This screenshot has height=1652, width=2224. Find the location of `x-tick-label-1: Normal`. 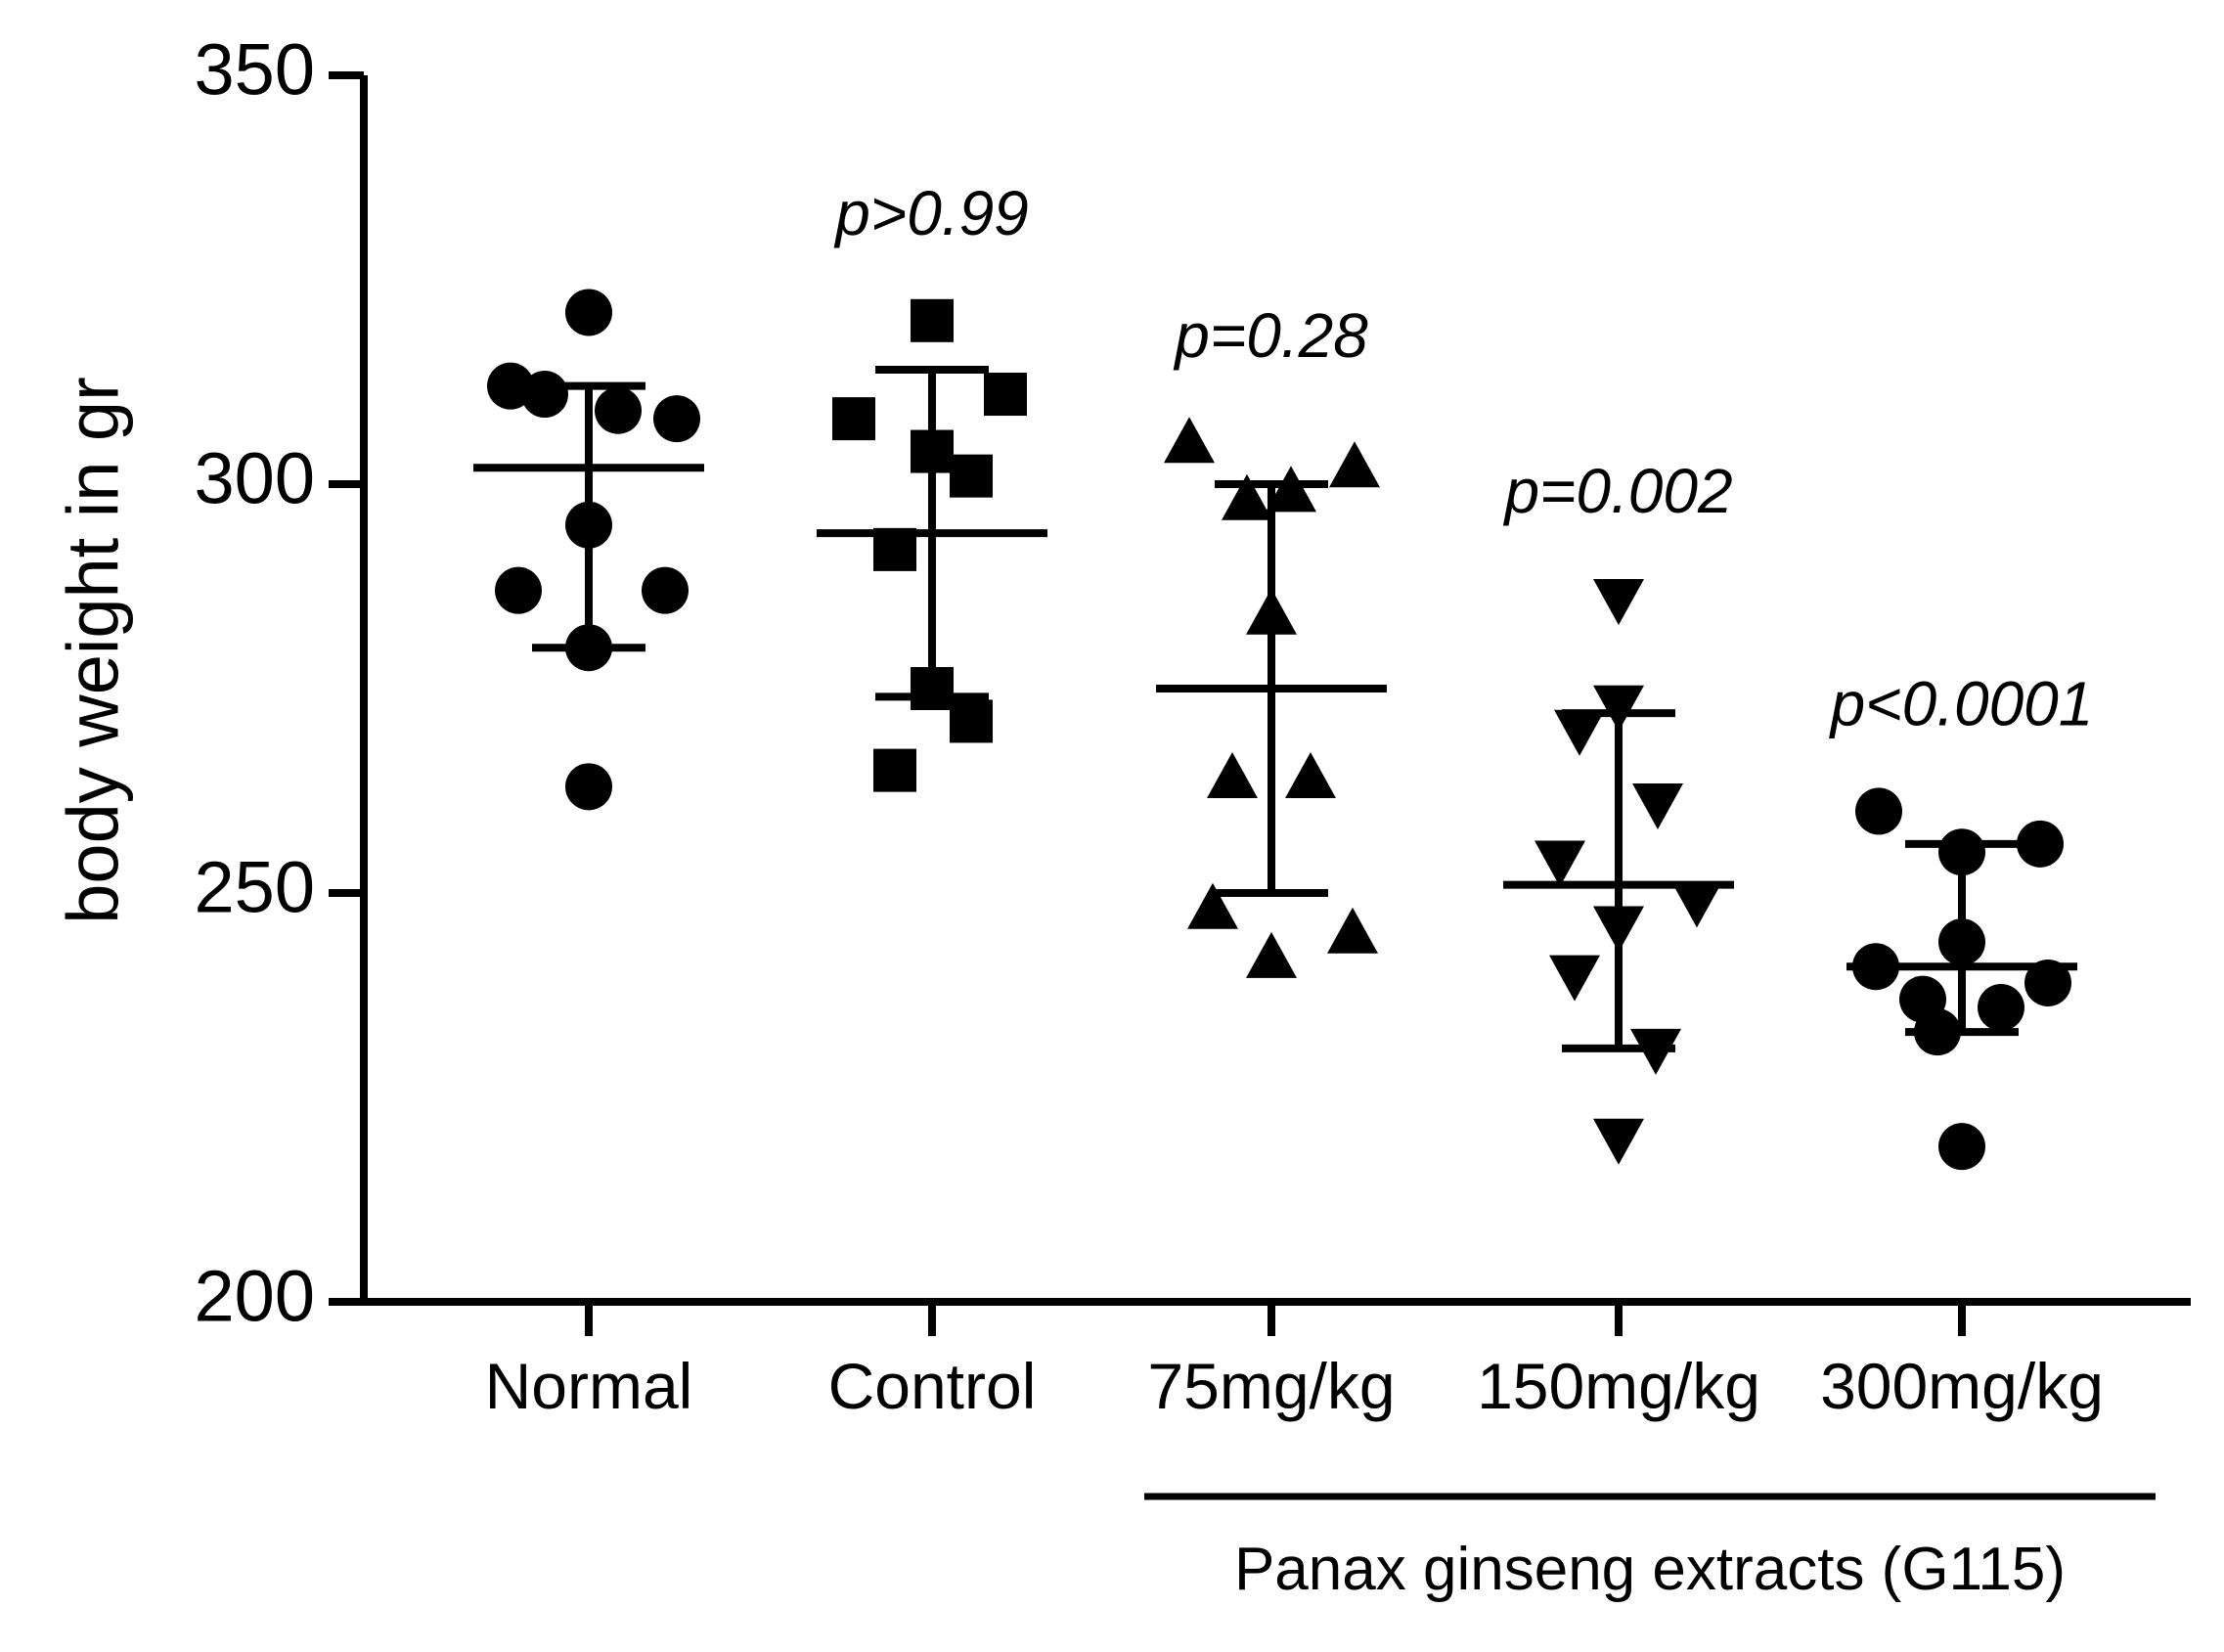

x-tick-label-1: Normal is located at coordinates (589, 1386).